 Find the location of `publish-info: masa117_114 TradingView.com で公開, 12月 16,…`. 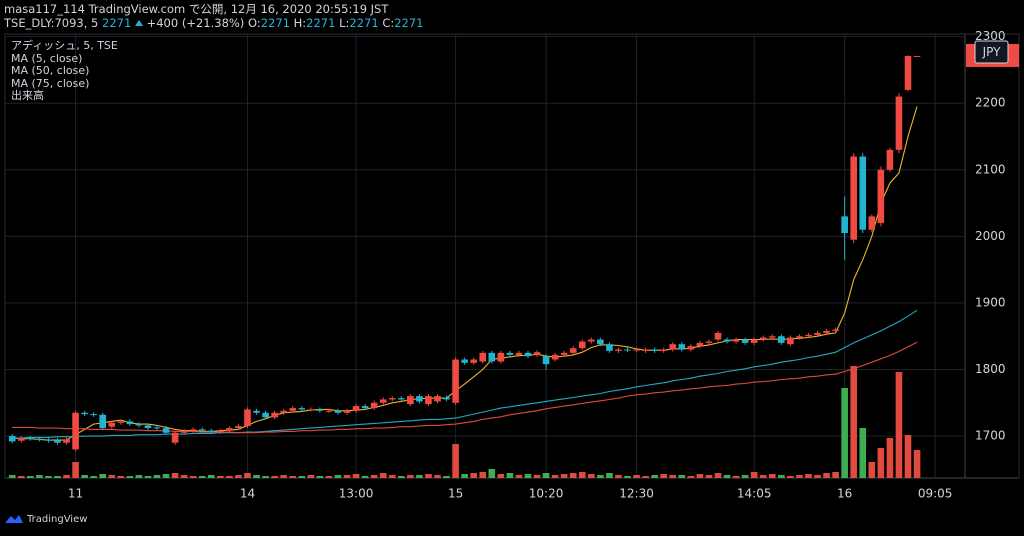

publish-info: masa117_114 TradingView.com で公開, 12月 16,… is located at coordinates (196, 9).